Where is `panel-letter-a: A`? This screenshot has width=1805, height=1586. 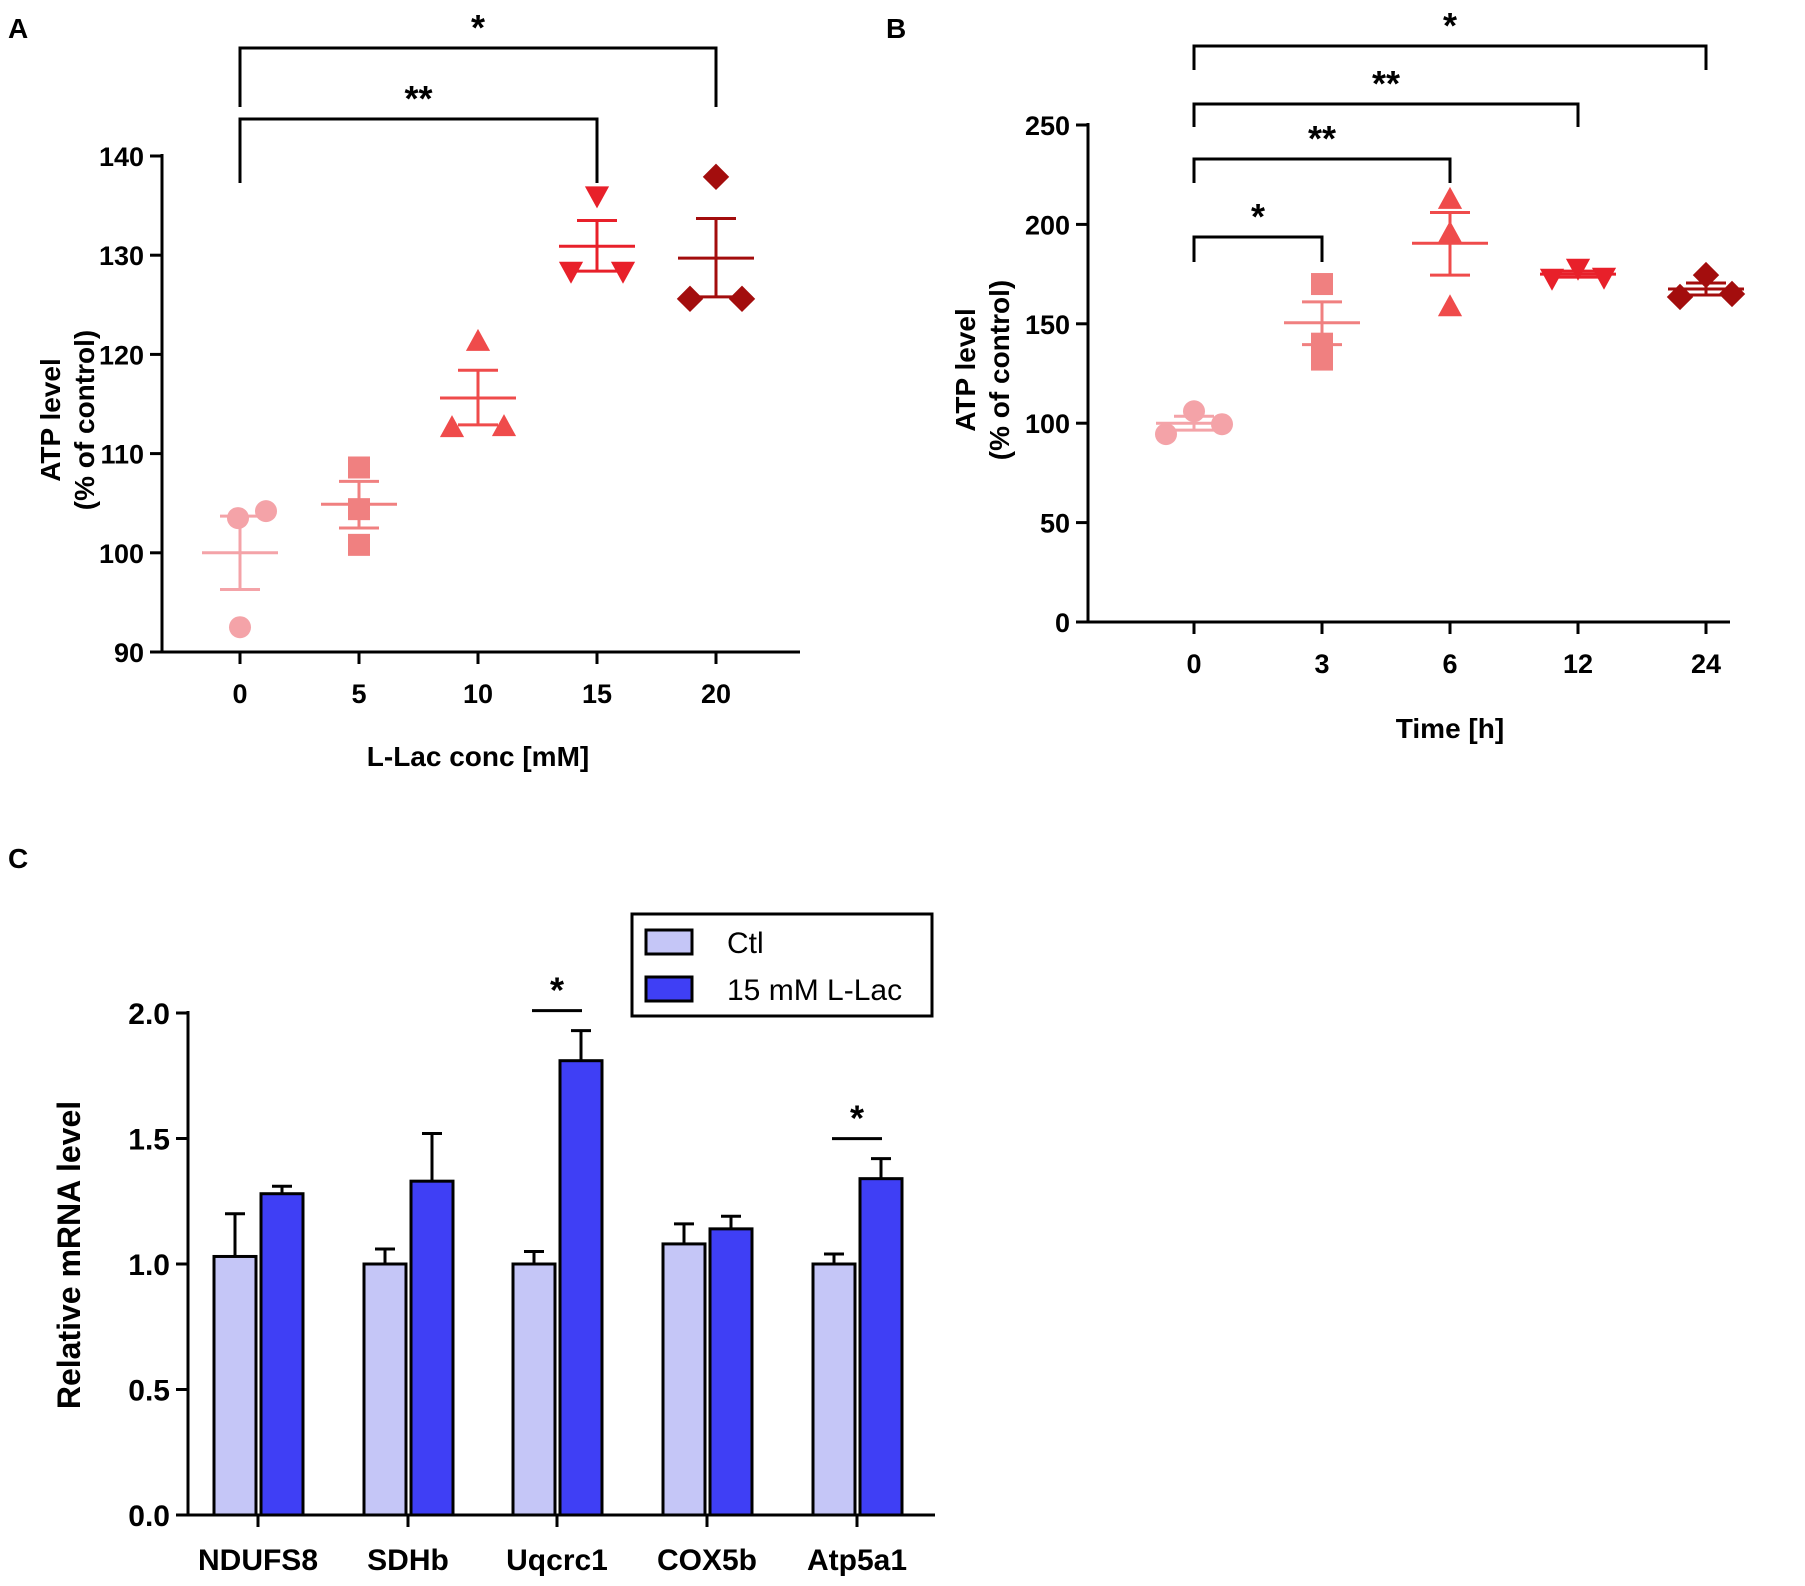 panel-letter-a: A is located at coordinates (18, 28).